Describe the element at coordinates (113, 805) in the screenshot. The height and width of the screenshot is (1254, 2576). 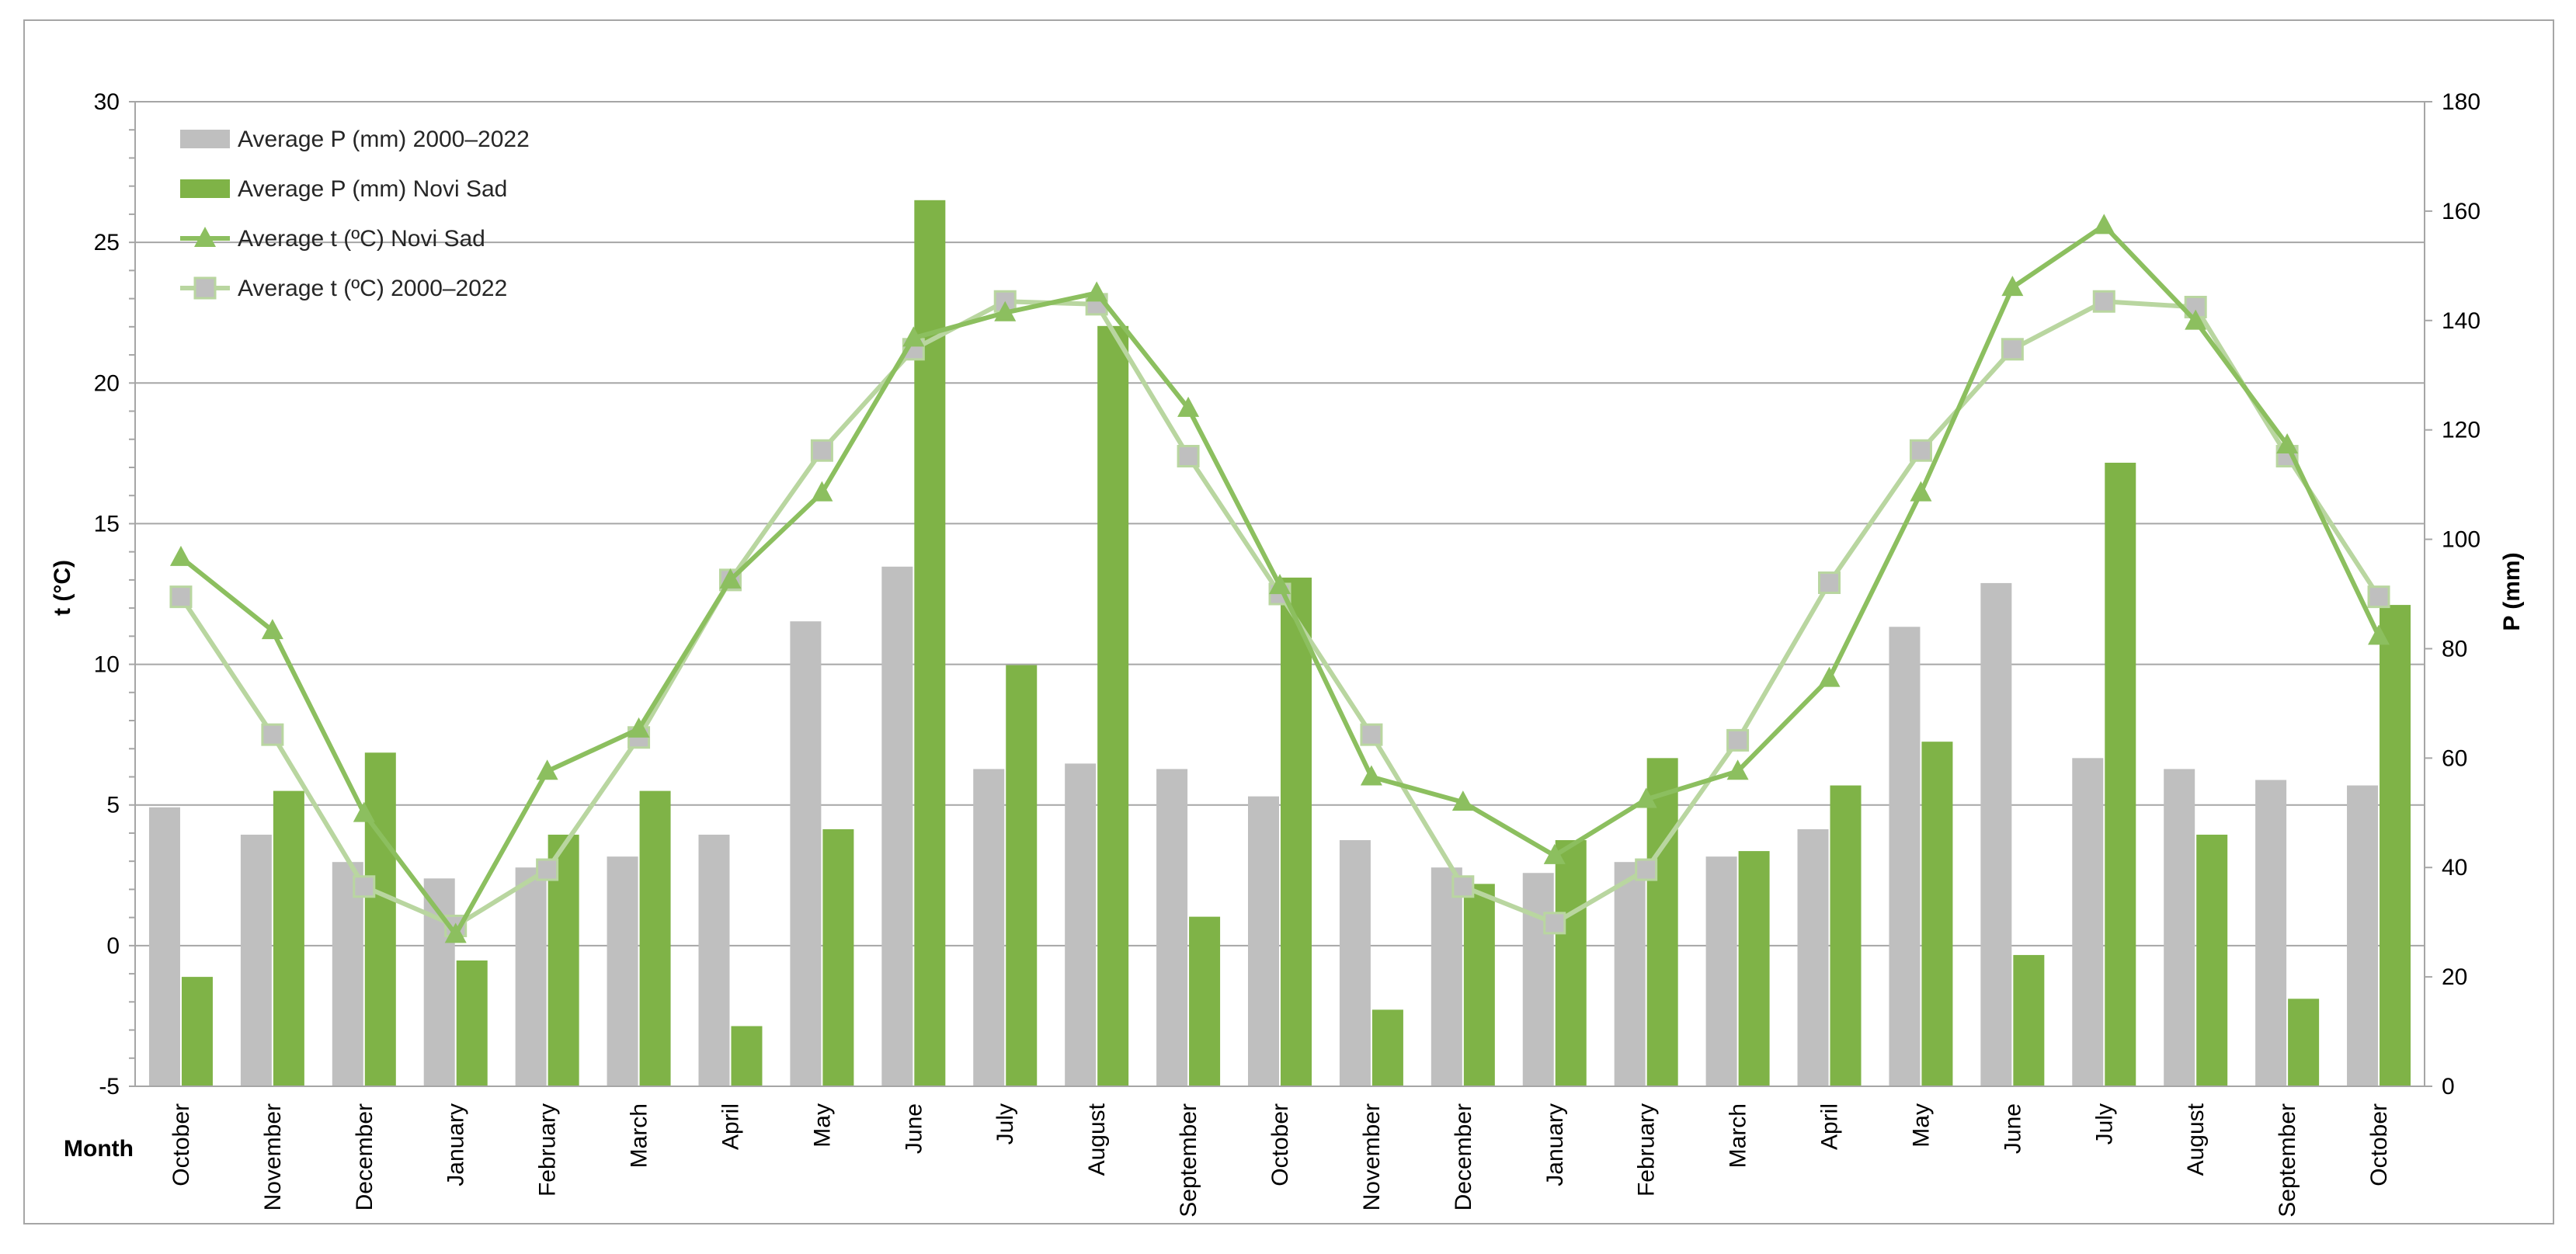
I see `y-left-tick-label: 5` at that location.